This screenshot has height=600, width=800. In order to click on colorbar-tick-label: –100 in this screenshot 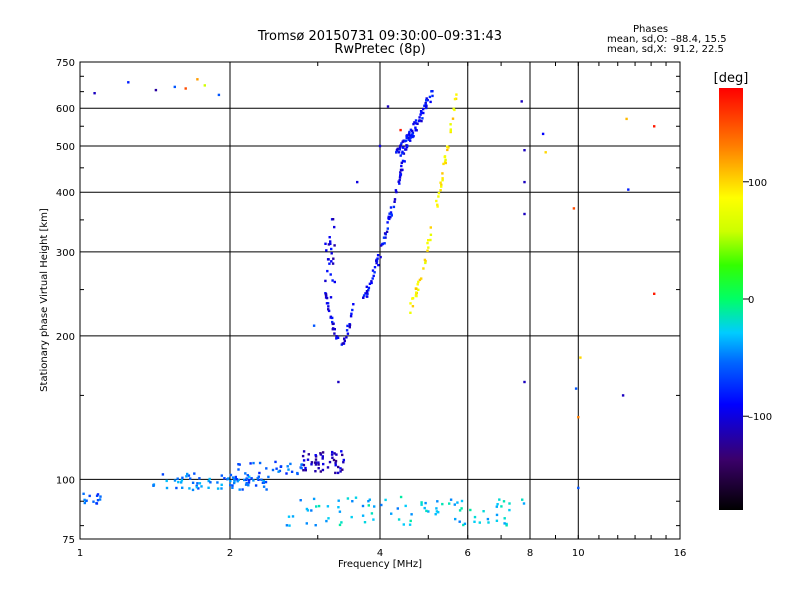, I will do `click(760, 417)`.